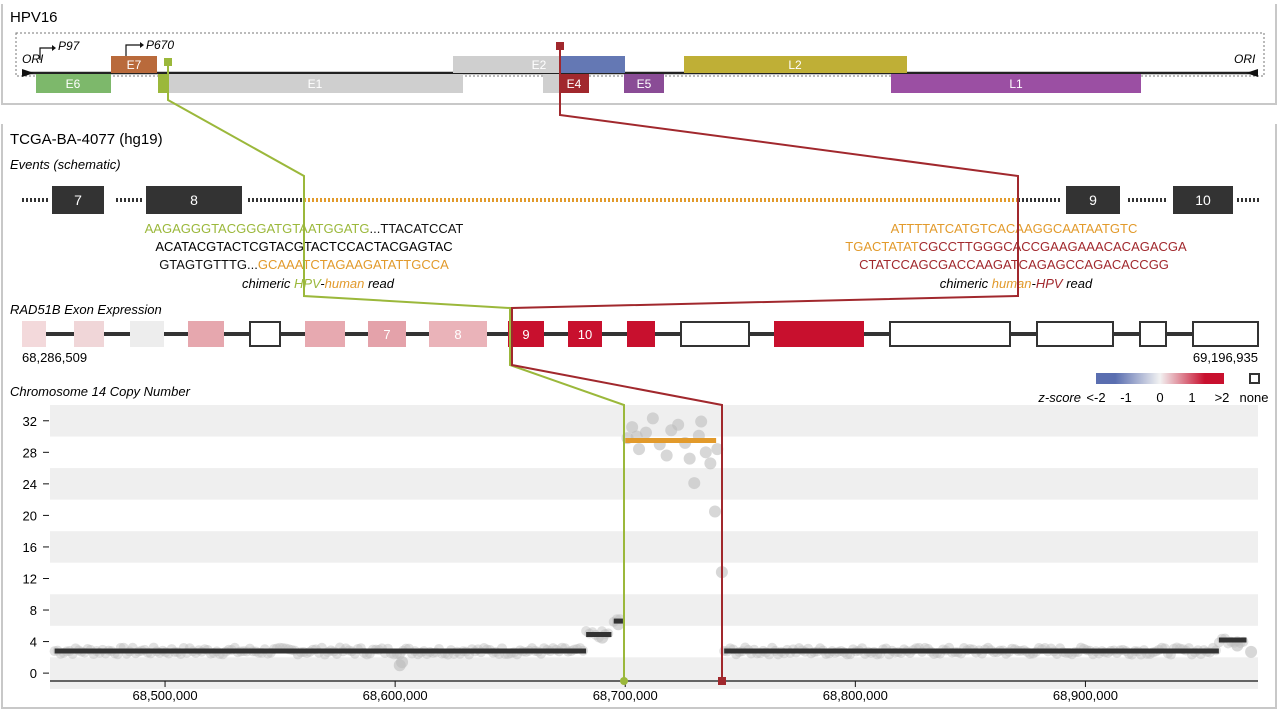 This screenshot has height=711, width=1280. What do you see at coordinates (1225, 357) in the screenshot?
I see `rad51b-end-label: 69,196,935` at bounding box center [1225, 357].